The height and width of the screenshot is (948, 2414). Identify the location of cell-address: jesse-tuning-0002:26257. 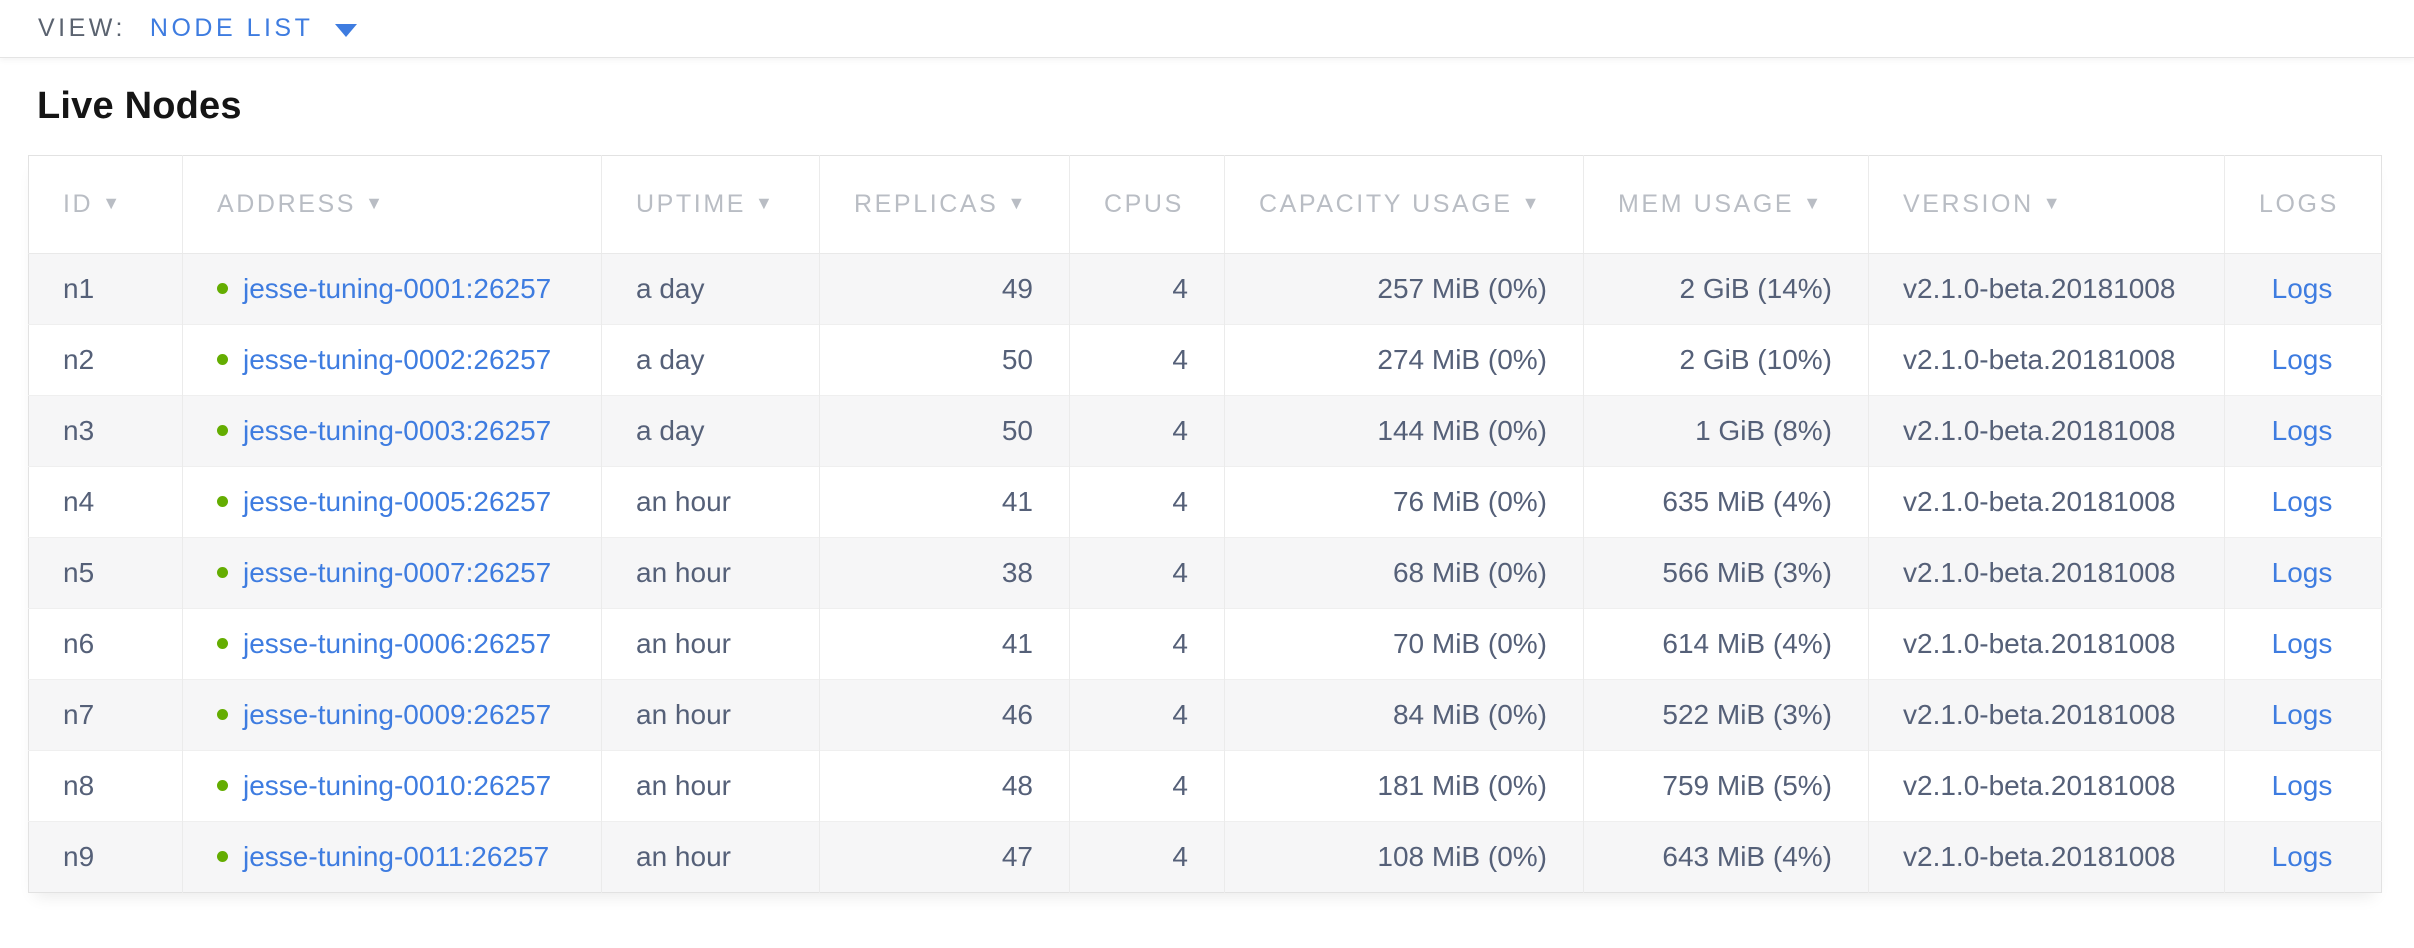
(392, 360).